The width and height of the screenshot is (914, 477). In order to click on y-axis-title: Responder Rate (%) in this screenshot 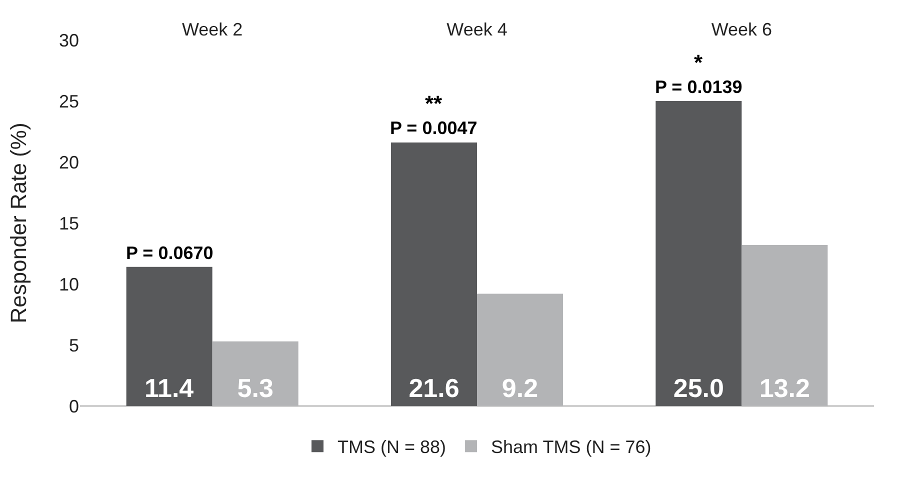, I will do `click(18, 223)`.